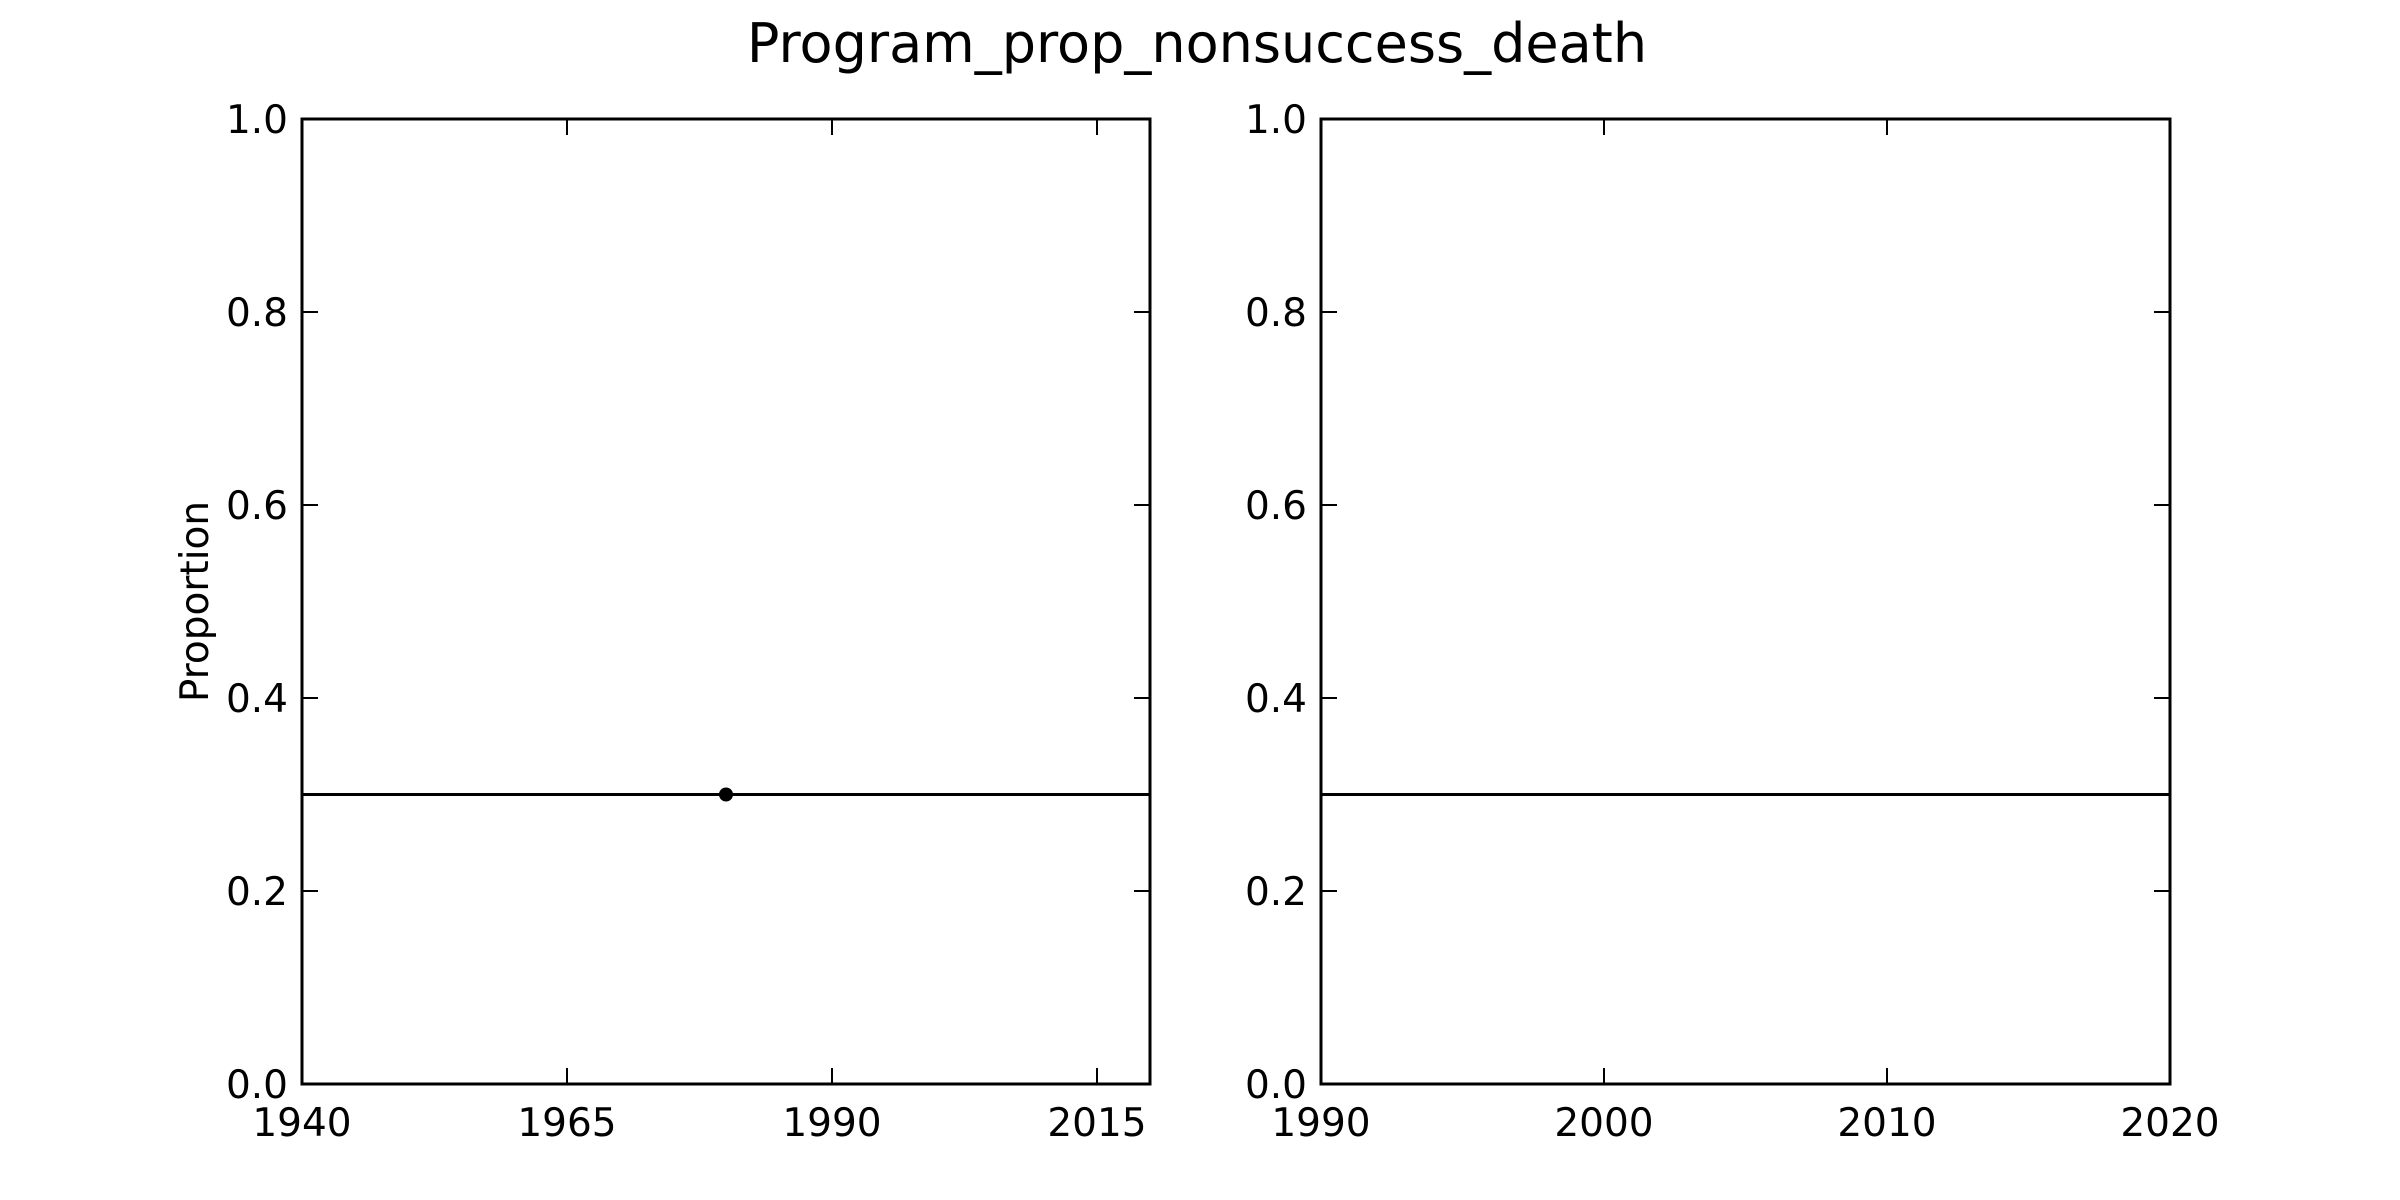  I want to click on y-axis-label: Proportion, so click(195, 601).